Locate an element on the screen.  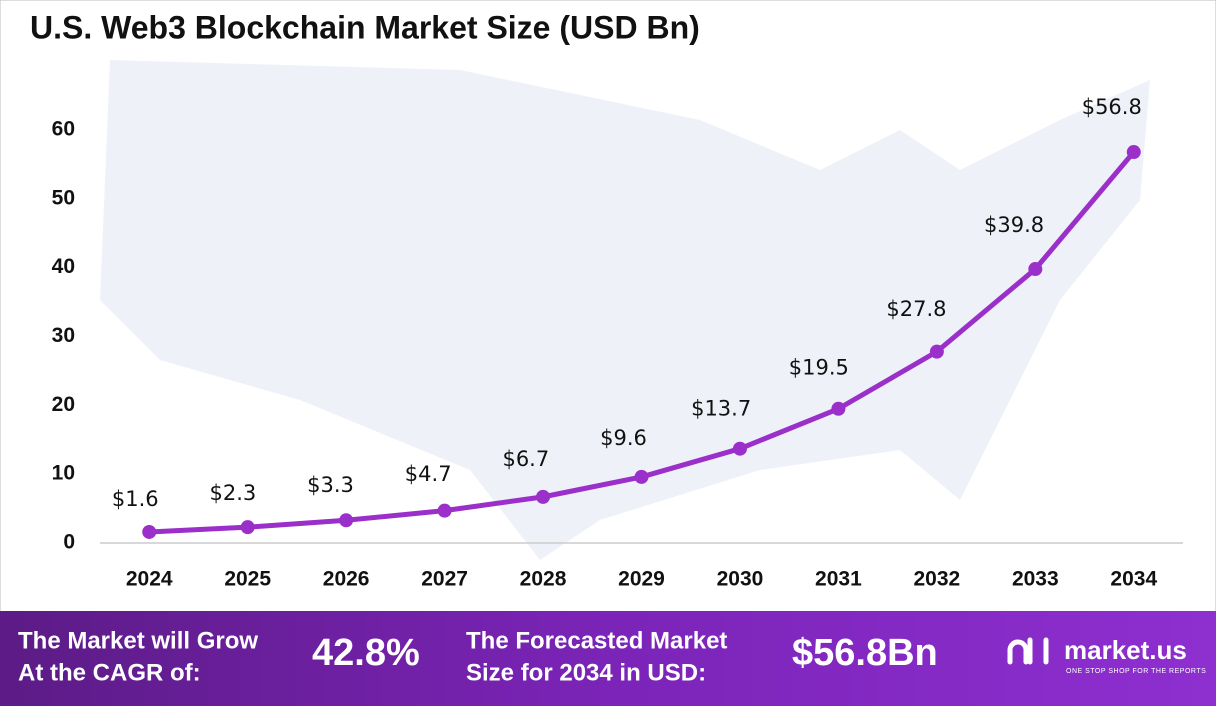
cagr-label: The Market will Grow is located at coordinates (138, 640).